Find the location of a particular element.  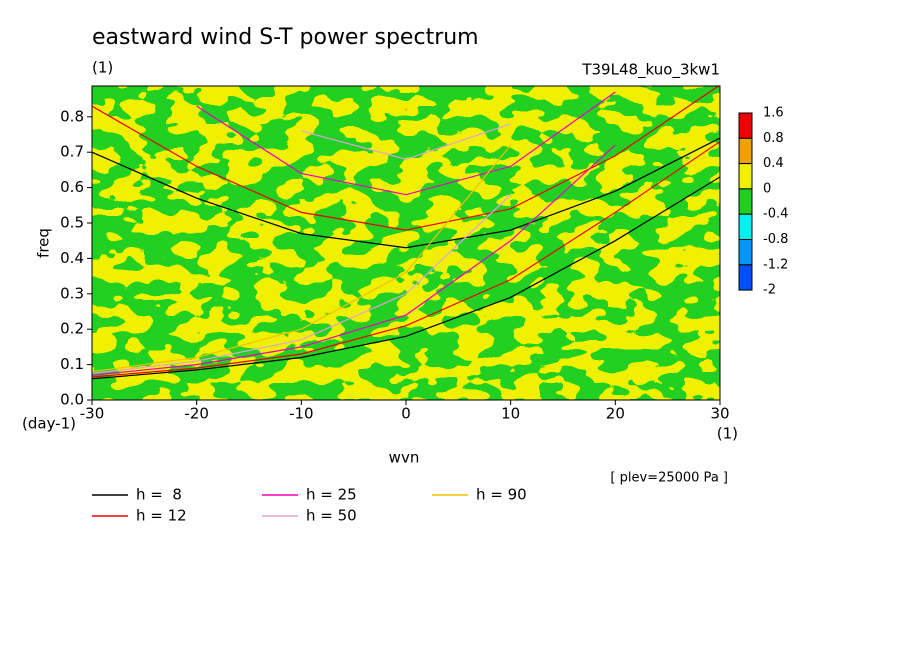

x-tick-label: -30 is located at coordinates (92, 414).